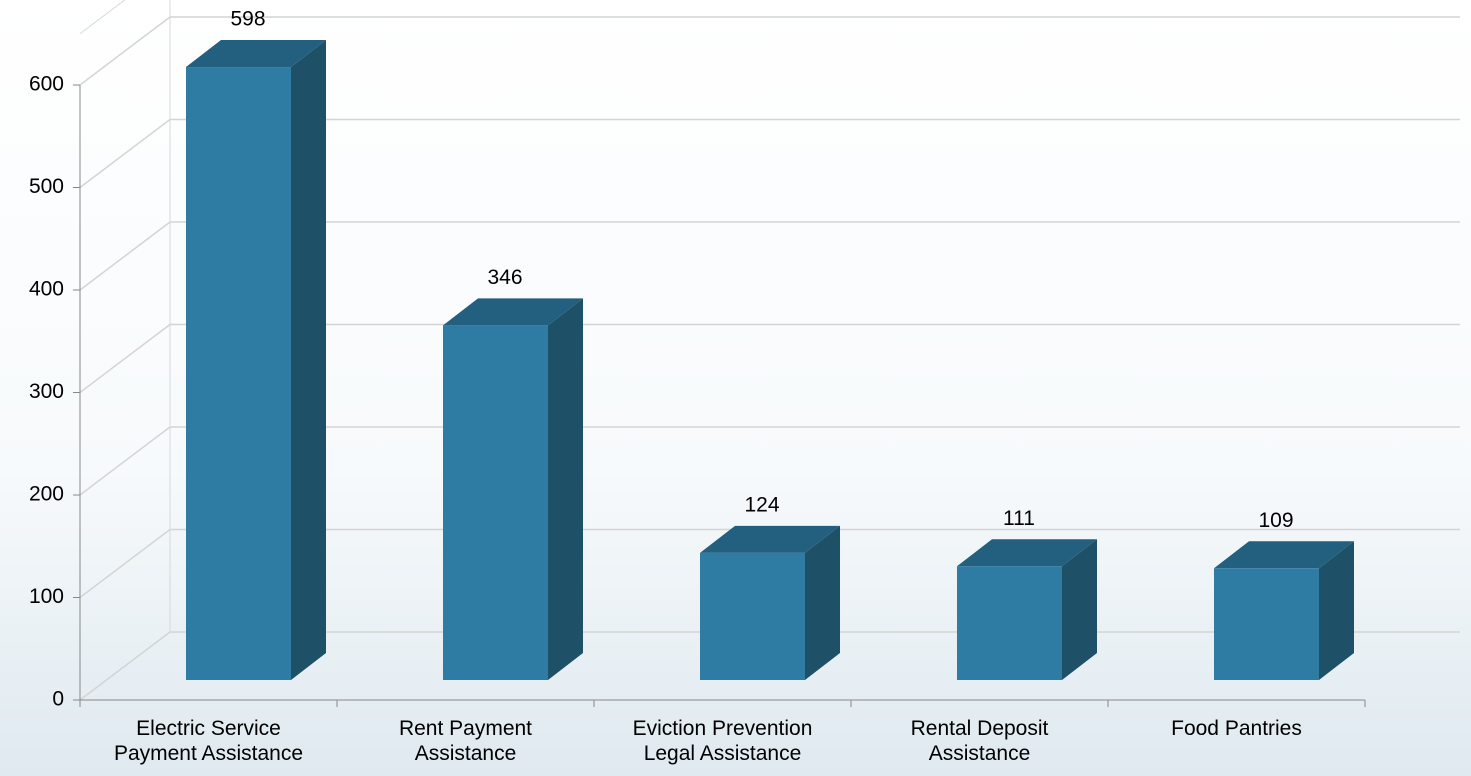 The image size is (1471, 776). I want to click on y-tick-label: 200, so click(46, 494).